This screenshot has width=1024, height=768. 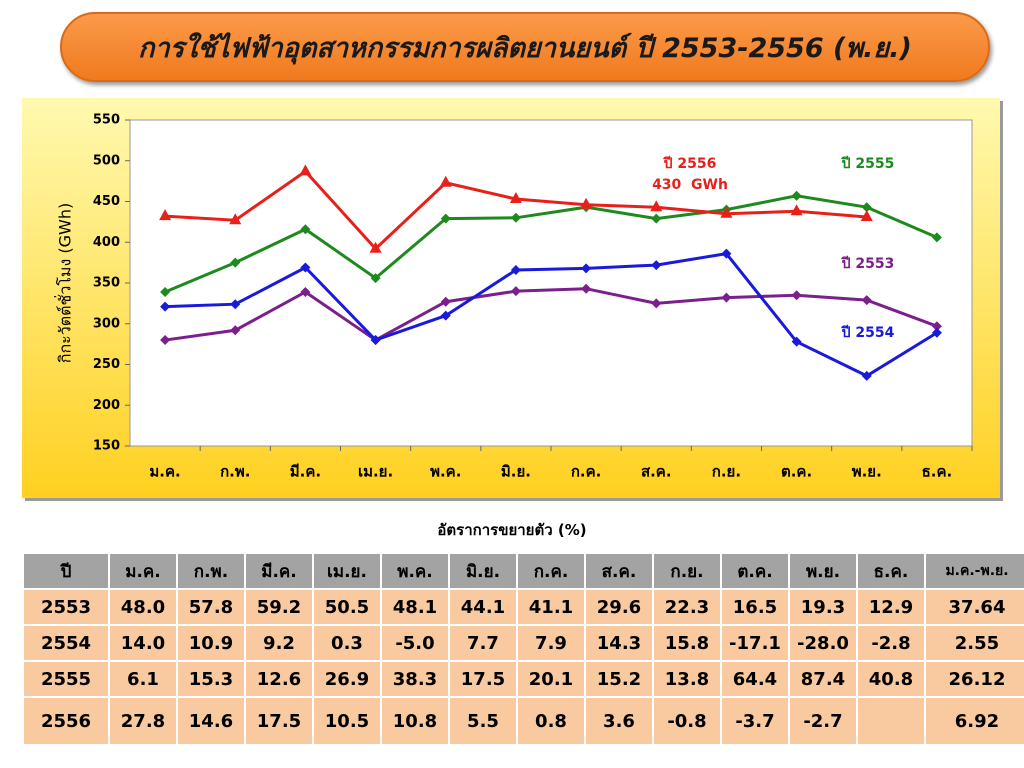 I want to click on table-cell: -2.8, so click(x=891, y=643).